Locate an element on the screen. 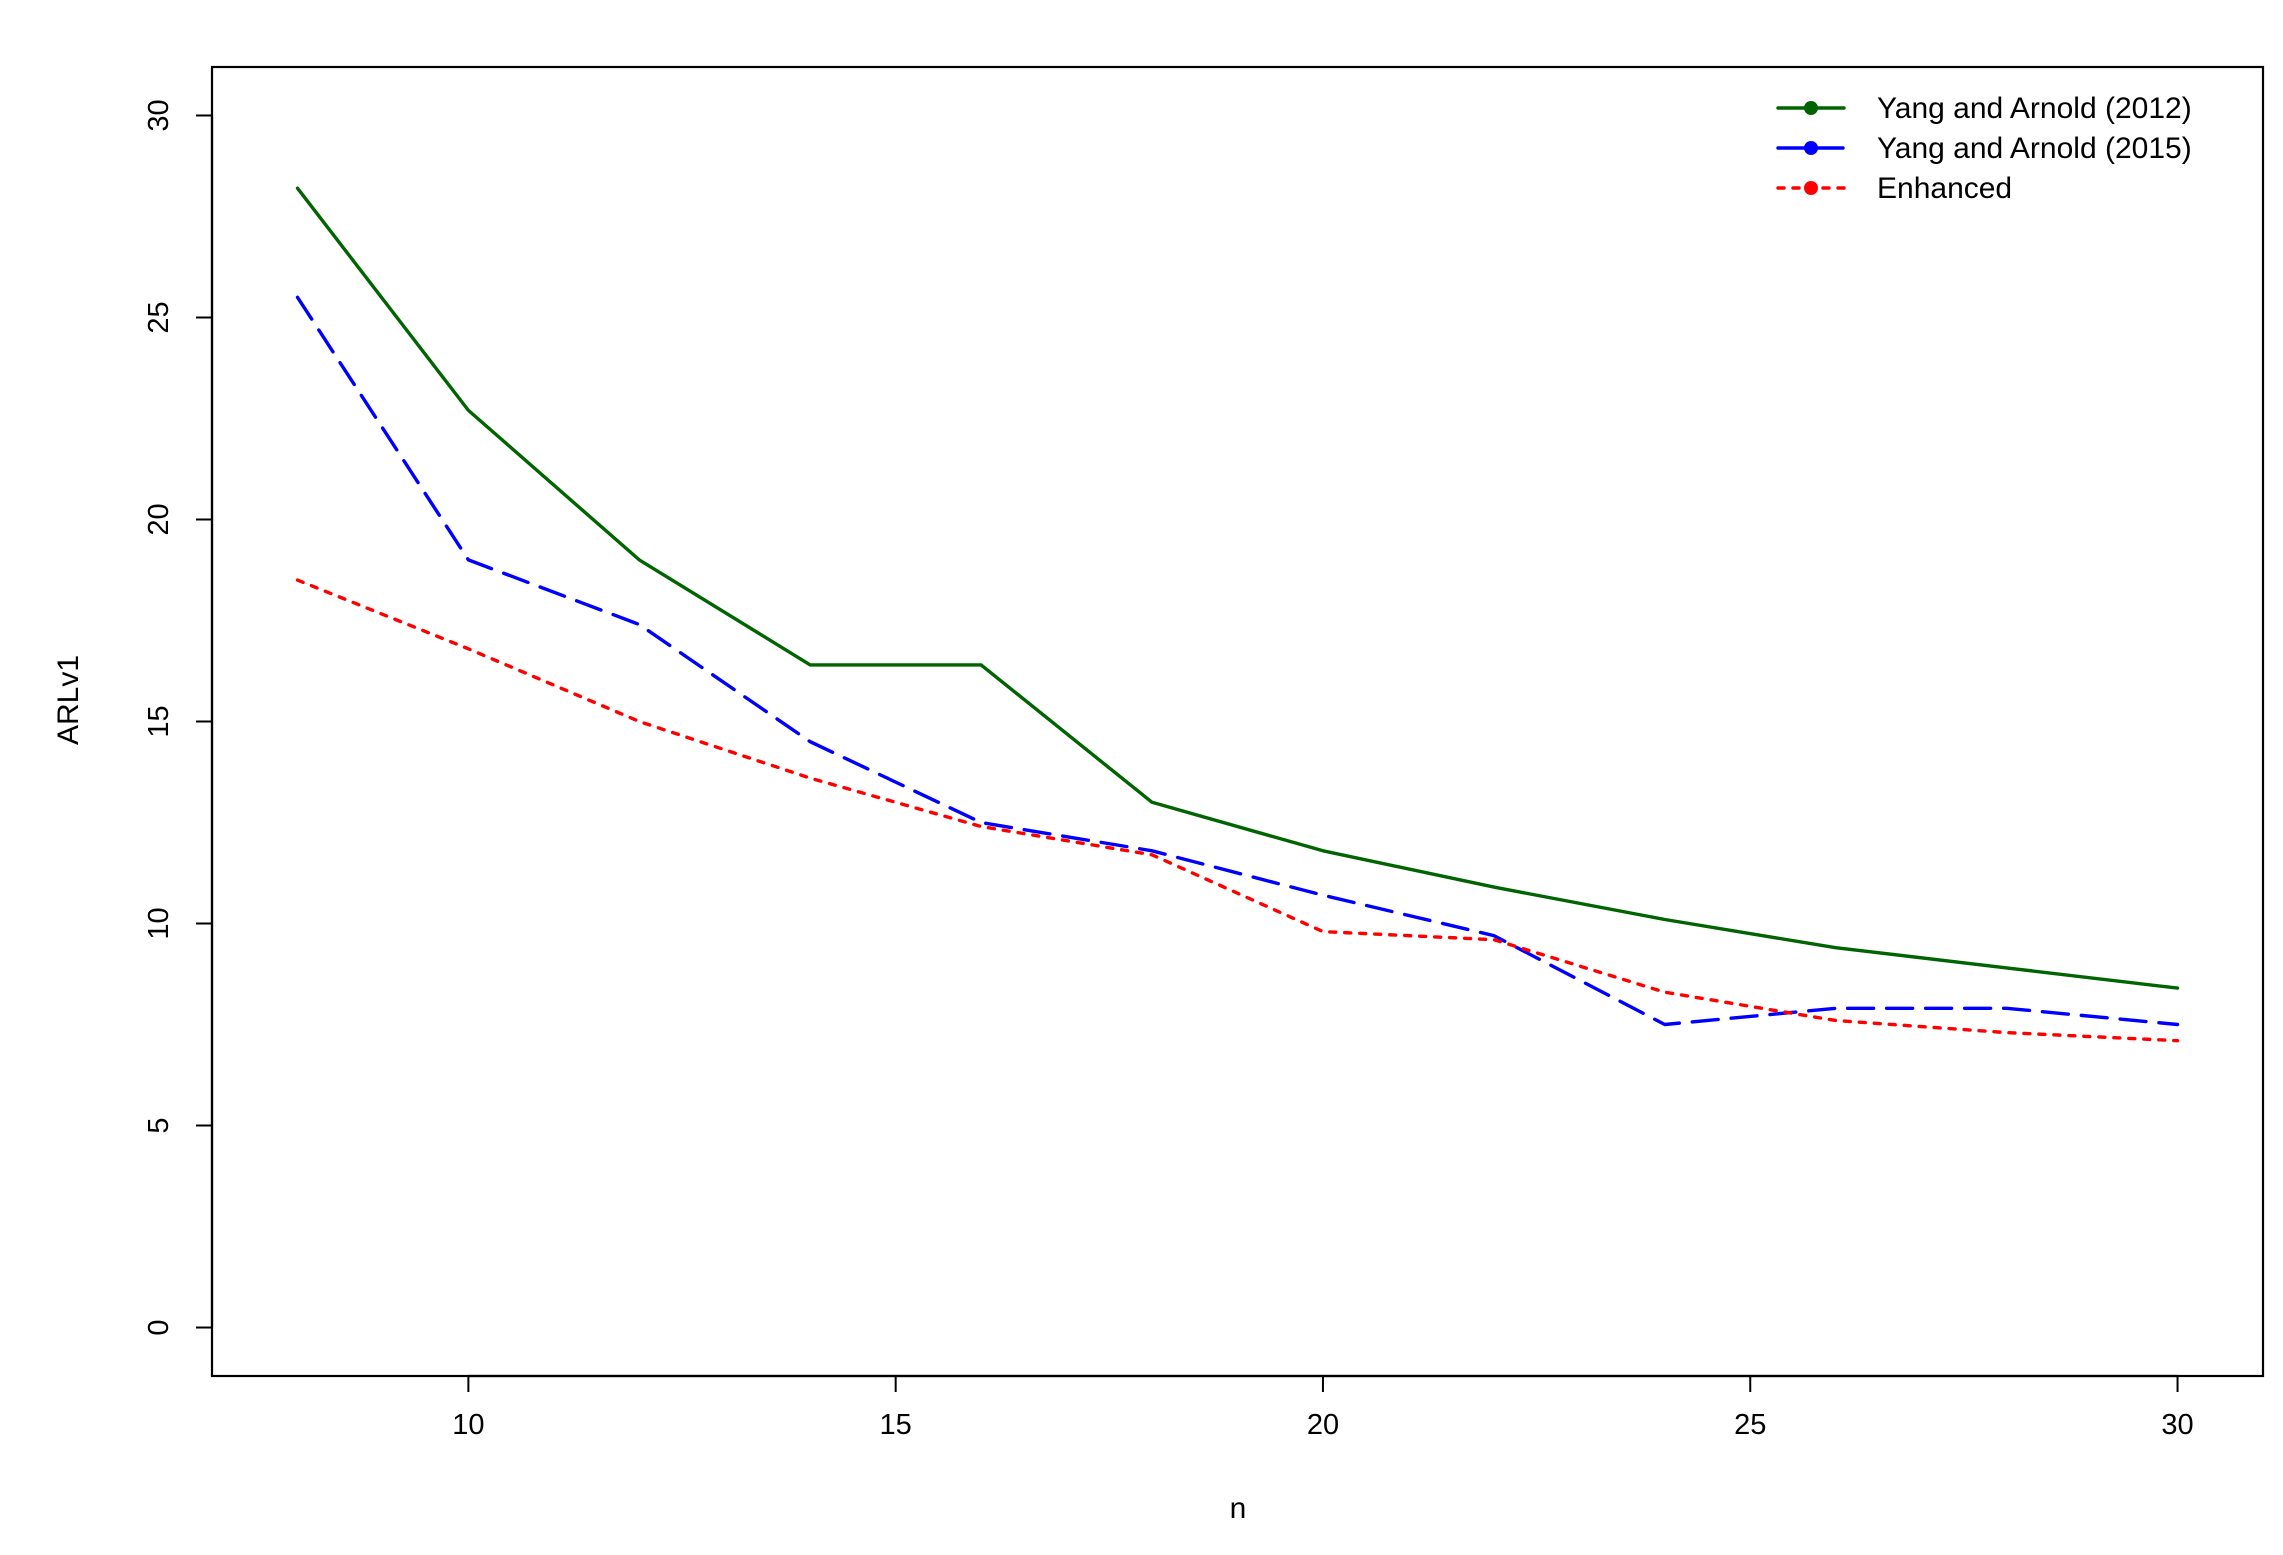 Image resolution: width=2283 pixels, height=1555 pixels. x-tick-label: 15 is located at coordinates (896, 1425).